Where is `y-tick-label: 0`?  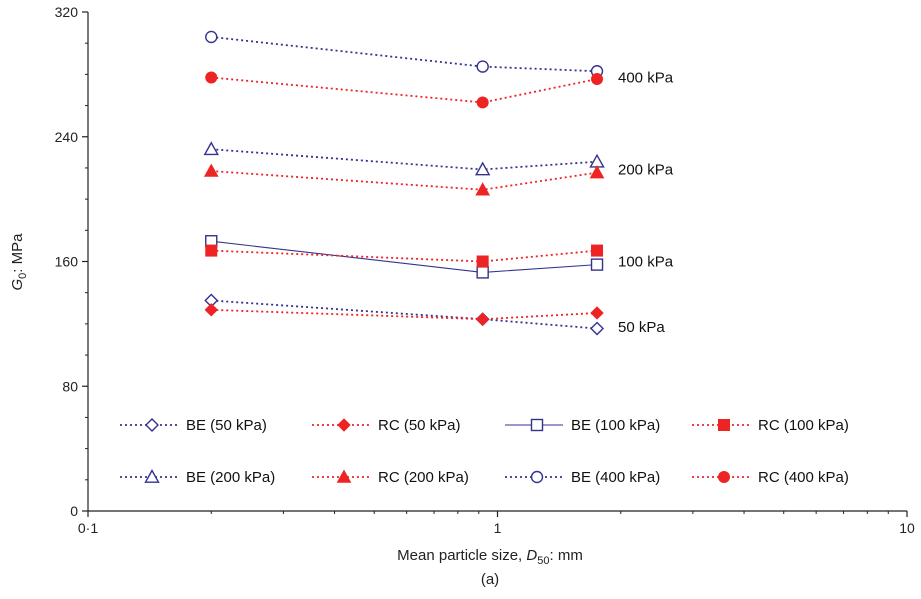
y-tick-label: 0 is located at coordinates (74, 511).